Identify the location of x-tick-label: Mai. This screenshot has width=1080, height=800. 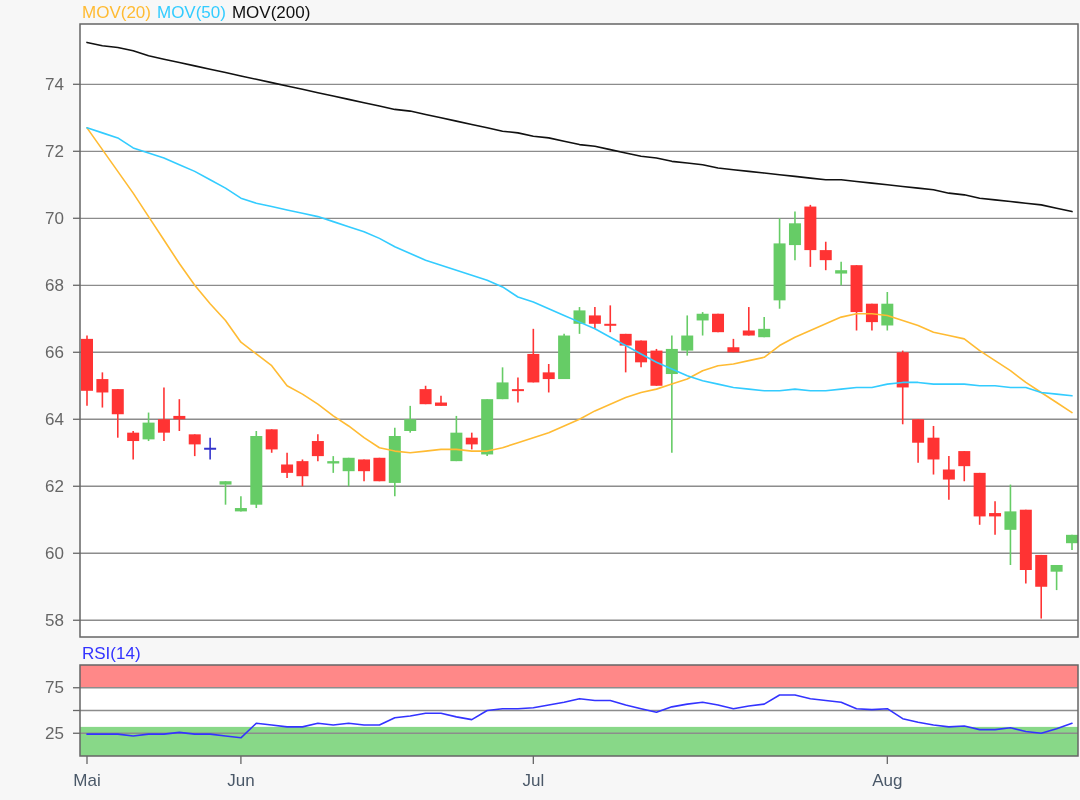
(87, 780).